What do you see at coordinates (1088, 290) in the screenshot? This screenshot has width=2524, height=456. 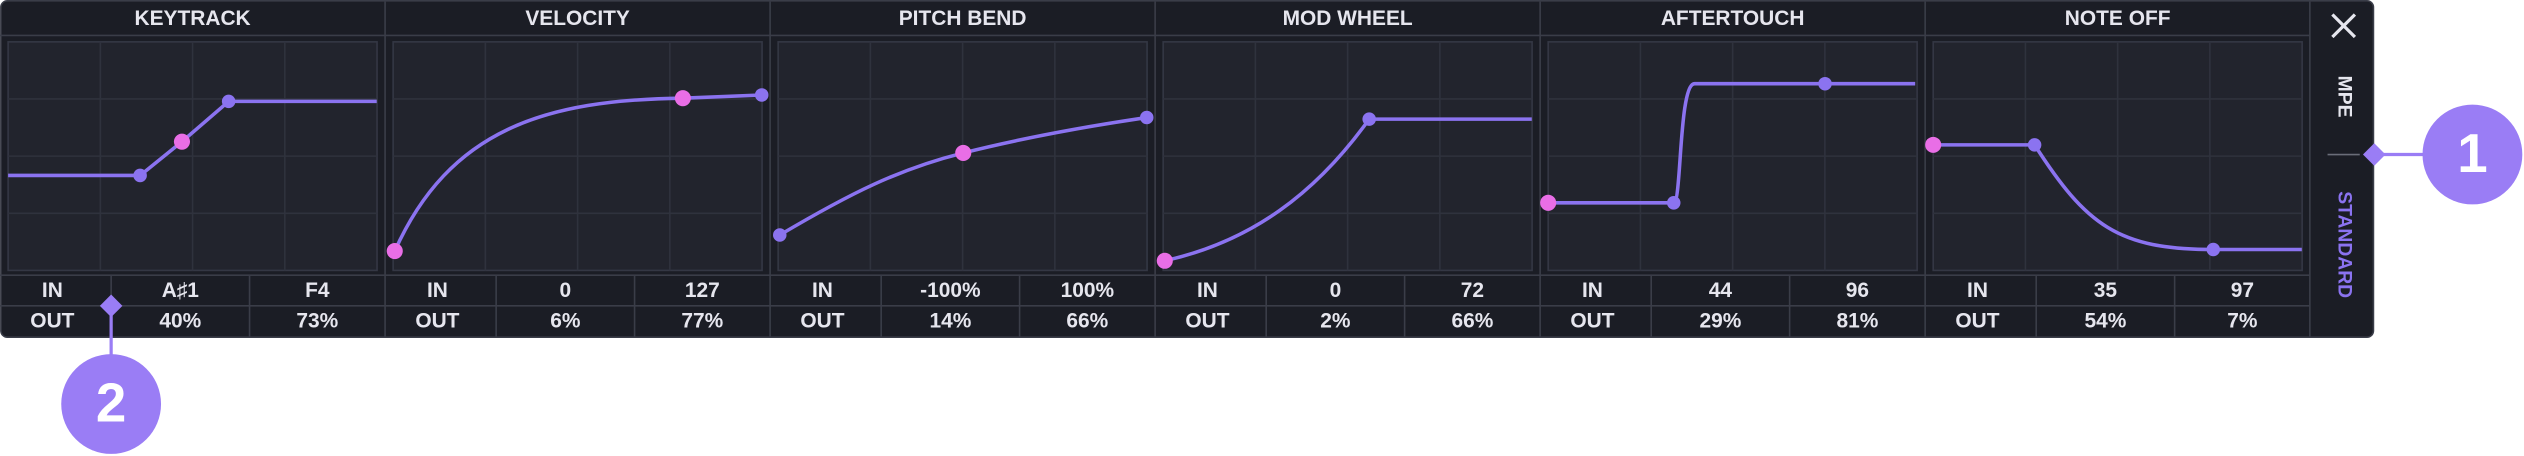 I see `in-value: 100%` at bounding box center [1088, 290].